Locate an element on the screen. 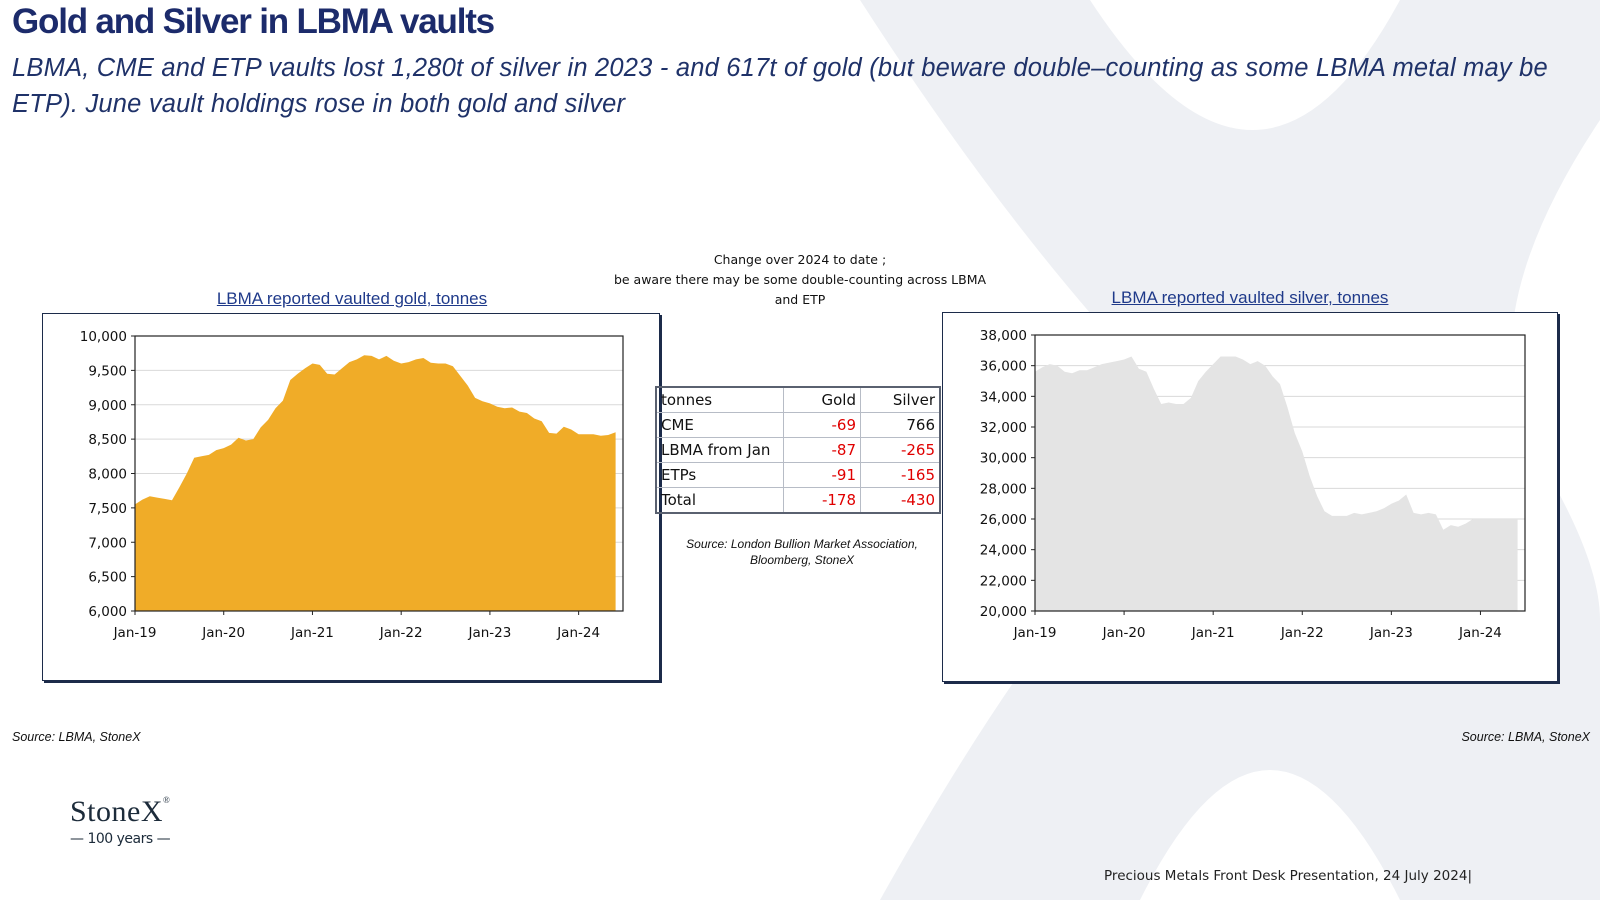  y-tick-label: 7,500 is located at coordinates (107, 509).